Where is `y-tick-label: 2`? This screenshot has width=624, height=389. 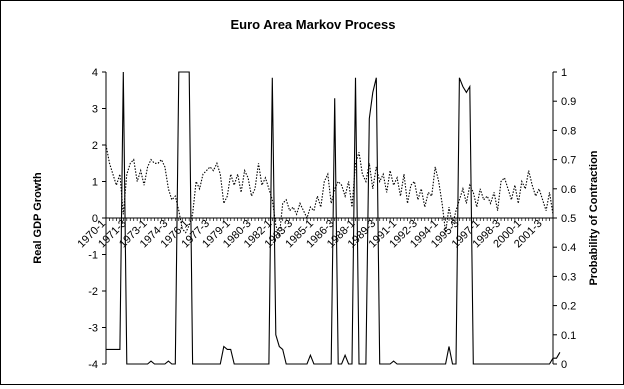
y-tick-label: 2 is located at coordinates (95, 146).